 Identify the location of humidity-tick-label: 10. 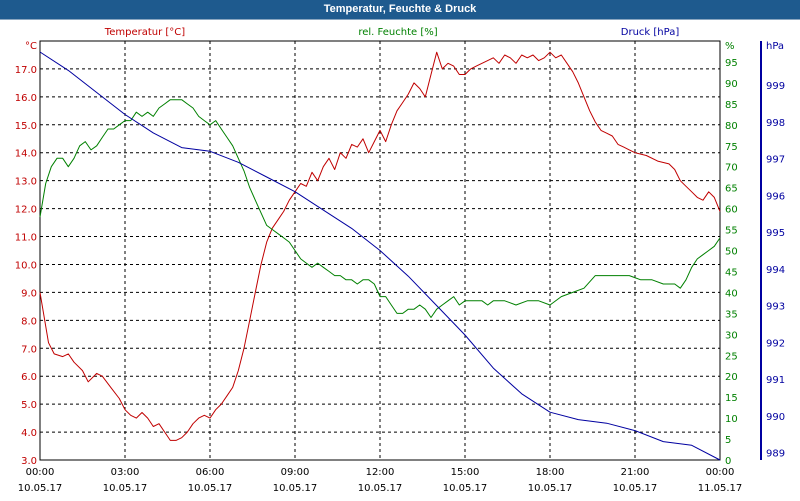
(731, 419).